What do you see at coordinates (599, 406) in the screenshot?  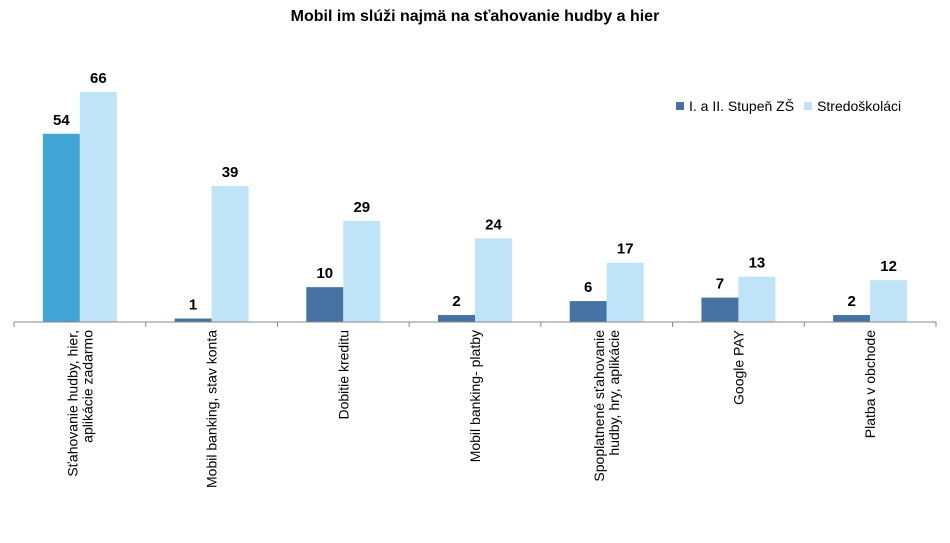 I see `category-label-line: Spoplatnené sťahovanie` at bounding box center [599, 406].